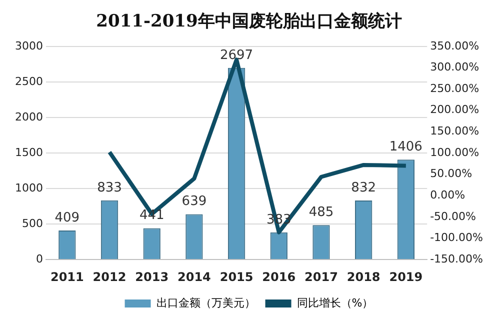 This screenshot has width=498, height=327. What do you see at coordinates (109, 188) in the screenshot?
I see `data-label: 833` at bounding box center [109, 188].